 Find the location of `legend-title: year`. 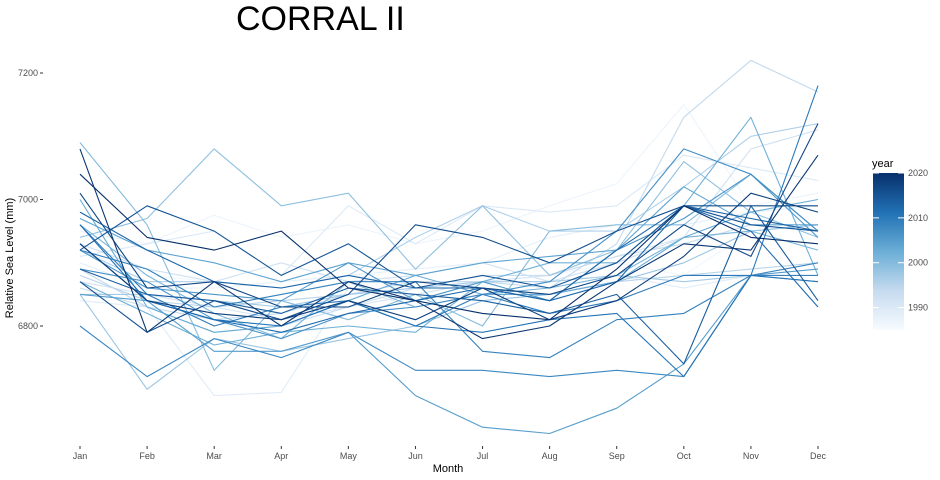

legend-title: year is located at coordinates (883, 164).